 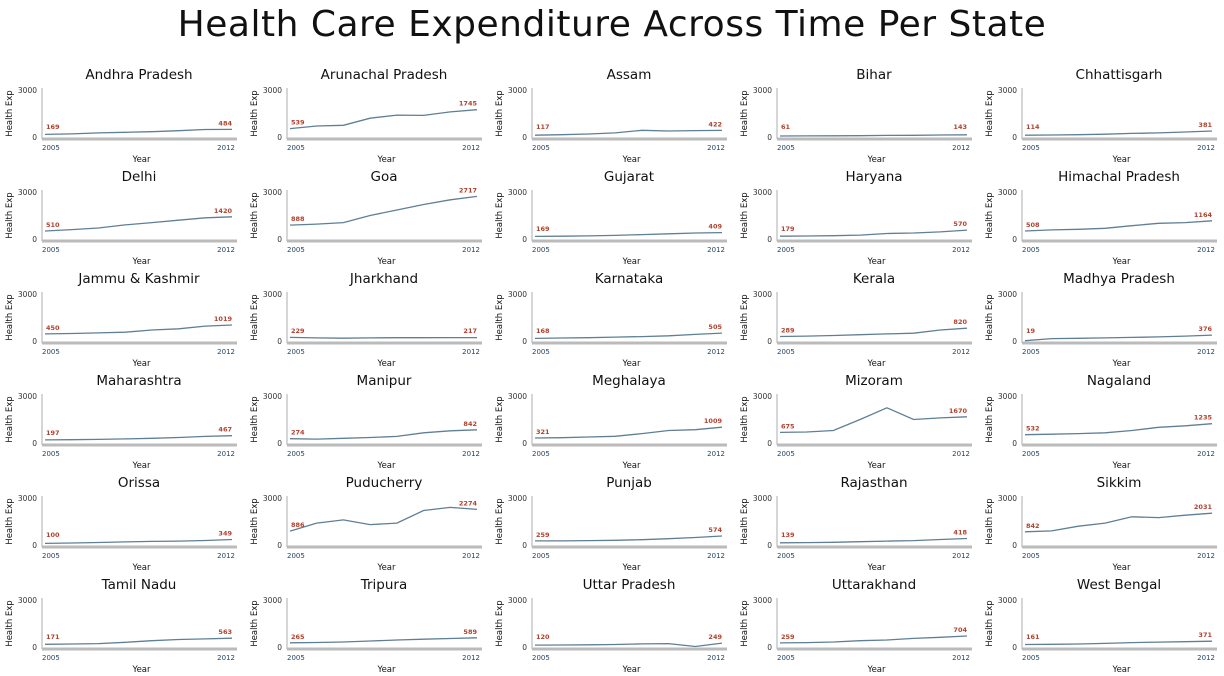 What do you see at coordinates (1119, 177) in the screenshot?
I see `panel-title: Himachal Pradesh` at bounding box center [1119, 177].